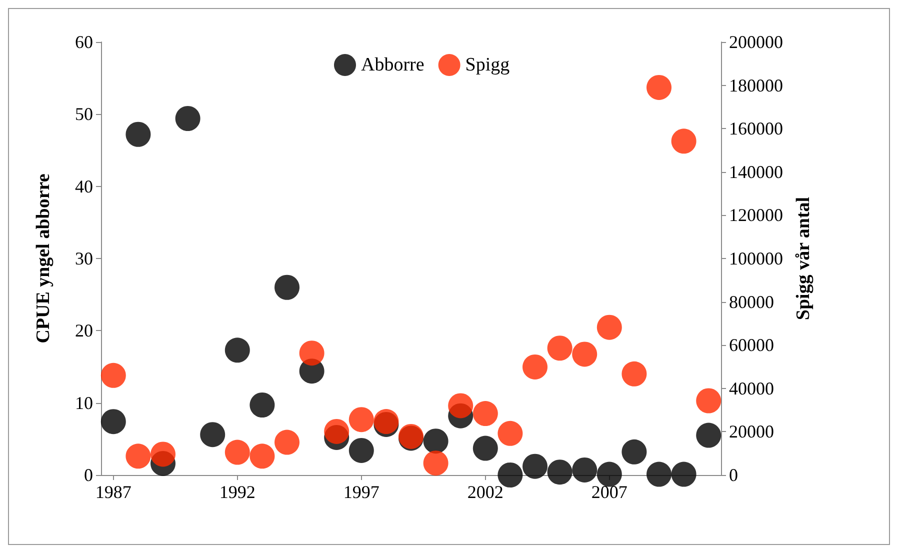 This screenshot has width=898, height=555. What do you see at coordinates (751, 432) in the screenshot?
I see `y2-tick-label: 20000` at bounding box center [751, 432].